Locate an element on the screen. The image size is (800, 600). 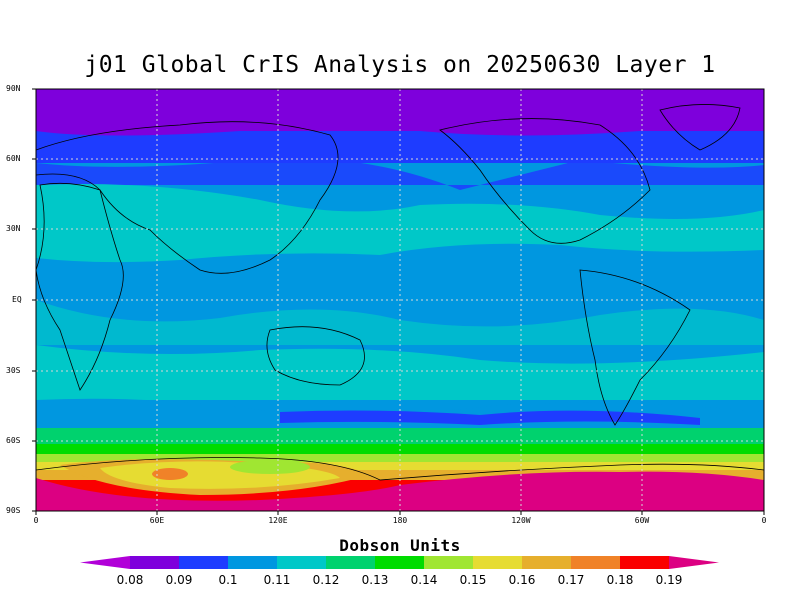
colorbar-tick-label: 0.19 is located at coordinates (669, 580).